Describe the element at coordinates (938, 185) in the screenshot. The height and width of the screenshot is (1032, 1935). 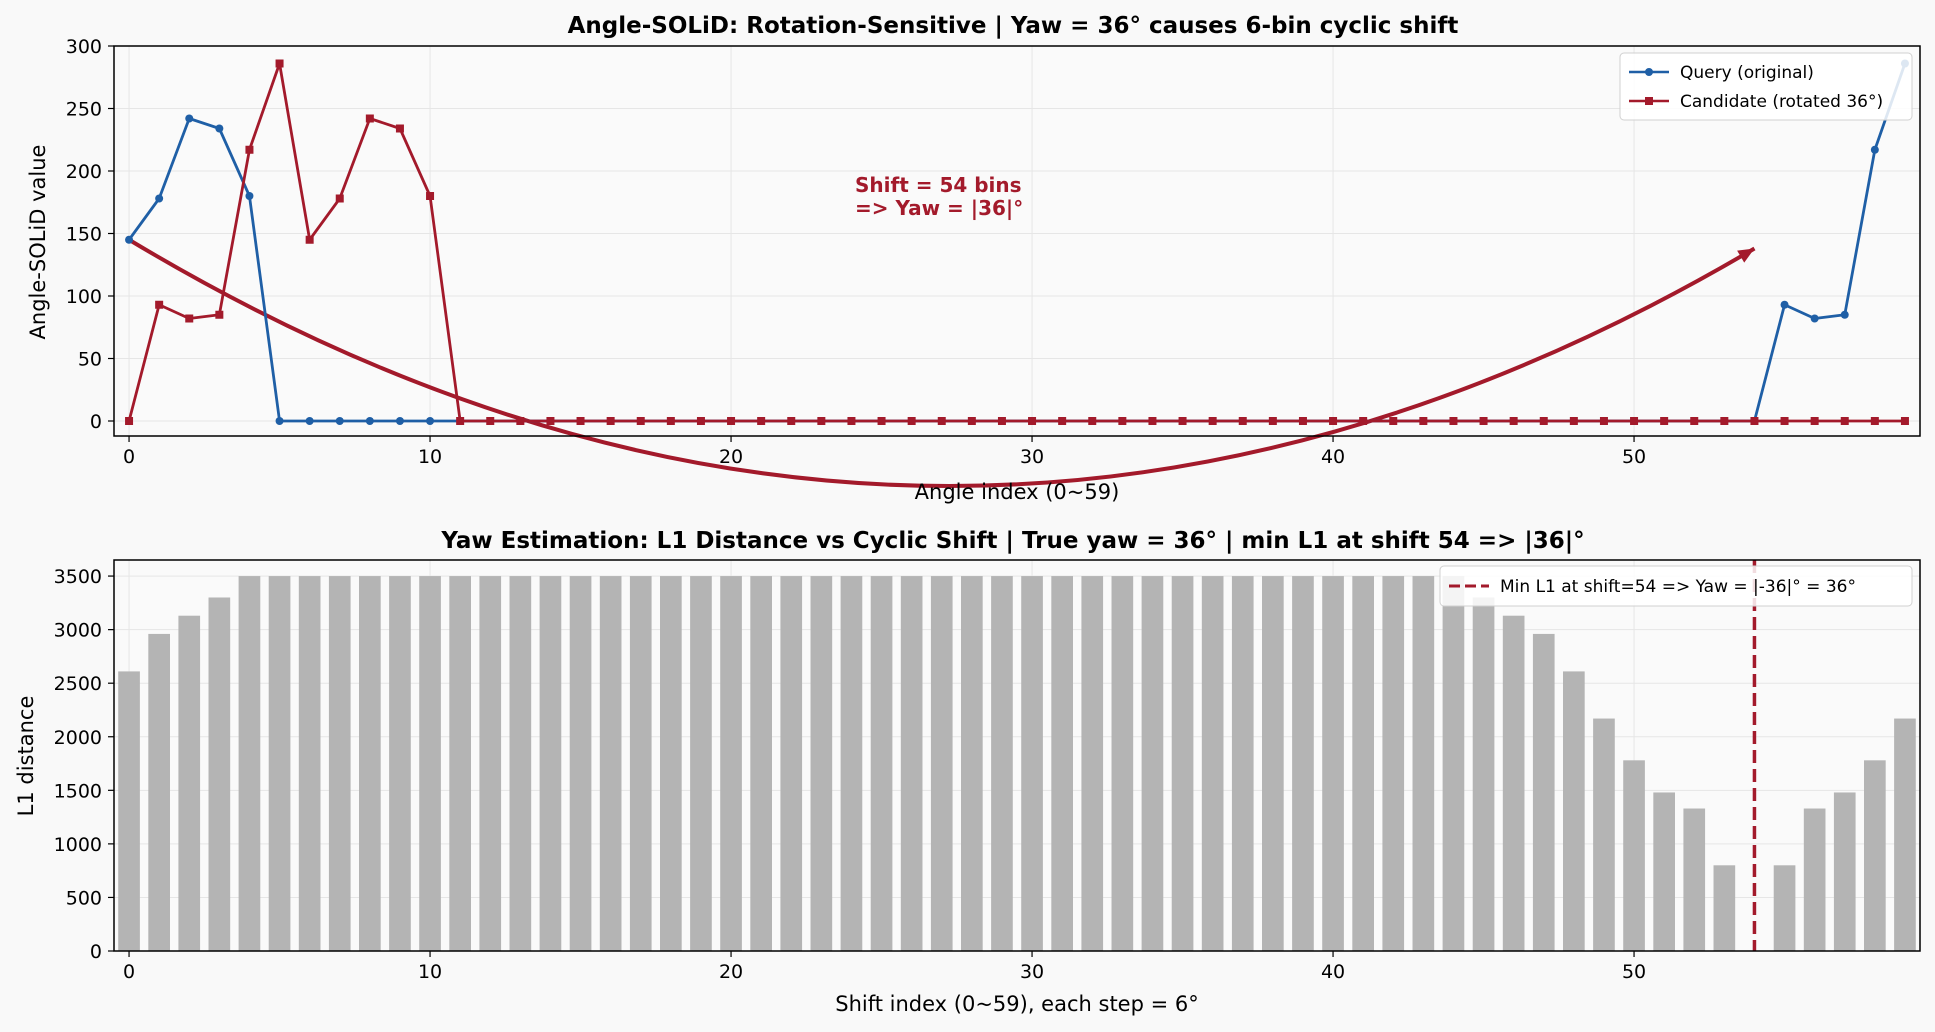
I see `annotation-line-1: Shift = 54 bins` at that location.